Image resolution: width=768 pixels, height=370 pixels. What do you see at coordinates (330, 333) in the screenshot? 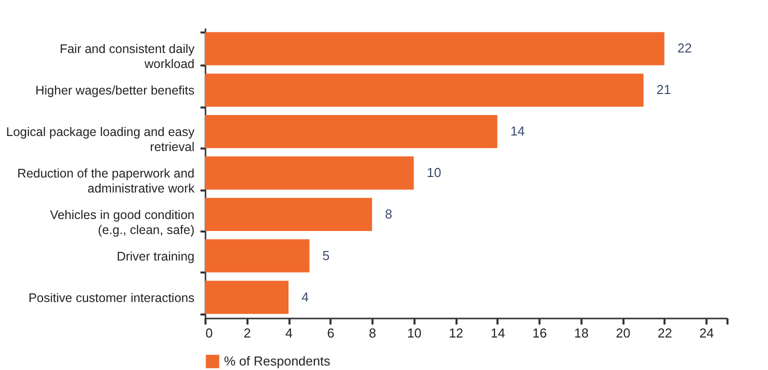
I see `x-tick-label: 6` at bounding box center [330, 333].